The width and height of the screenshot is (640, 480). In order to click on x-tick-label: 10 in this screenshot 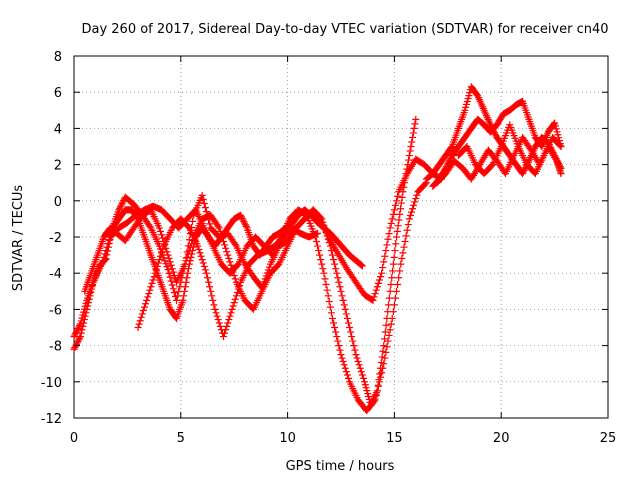, I will do `click(287, 438)`.